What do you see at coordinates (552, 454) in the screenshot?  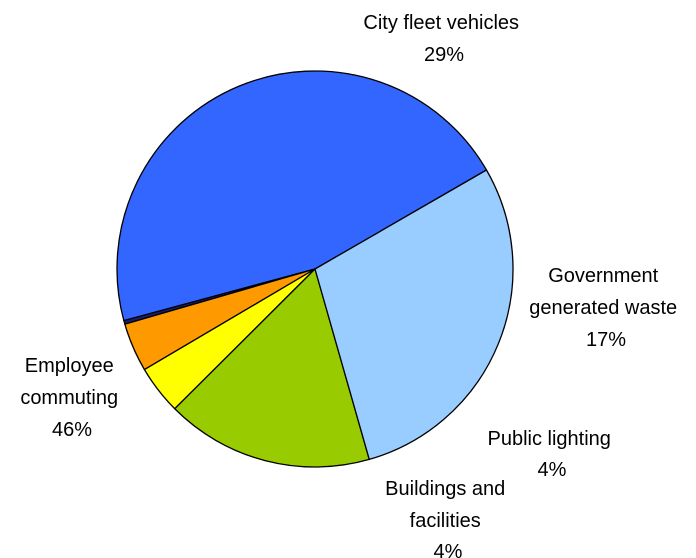 I see `label-public-lighting: Public lighting 4%` at bounding box center [552, 454].